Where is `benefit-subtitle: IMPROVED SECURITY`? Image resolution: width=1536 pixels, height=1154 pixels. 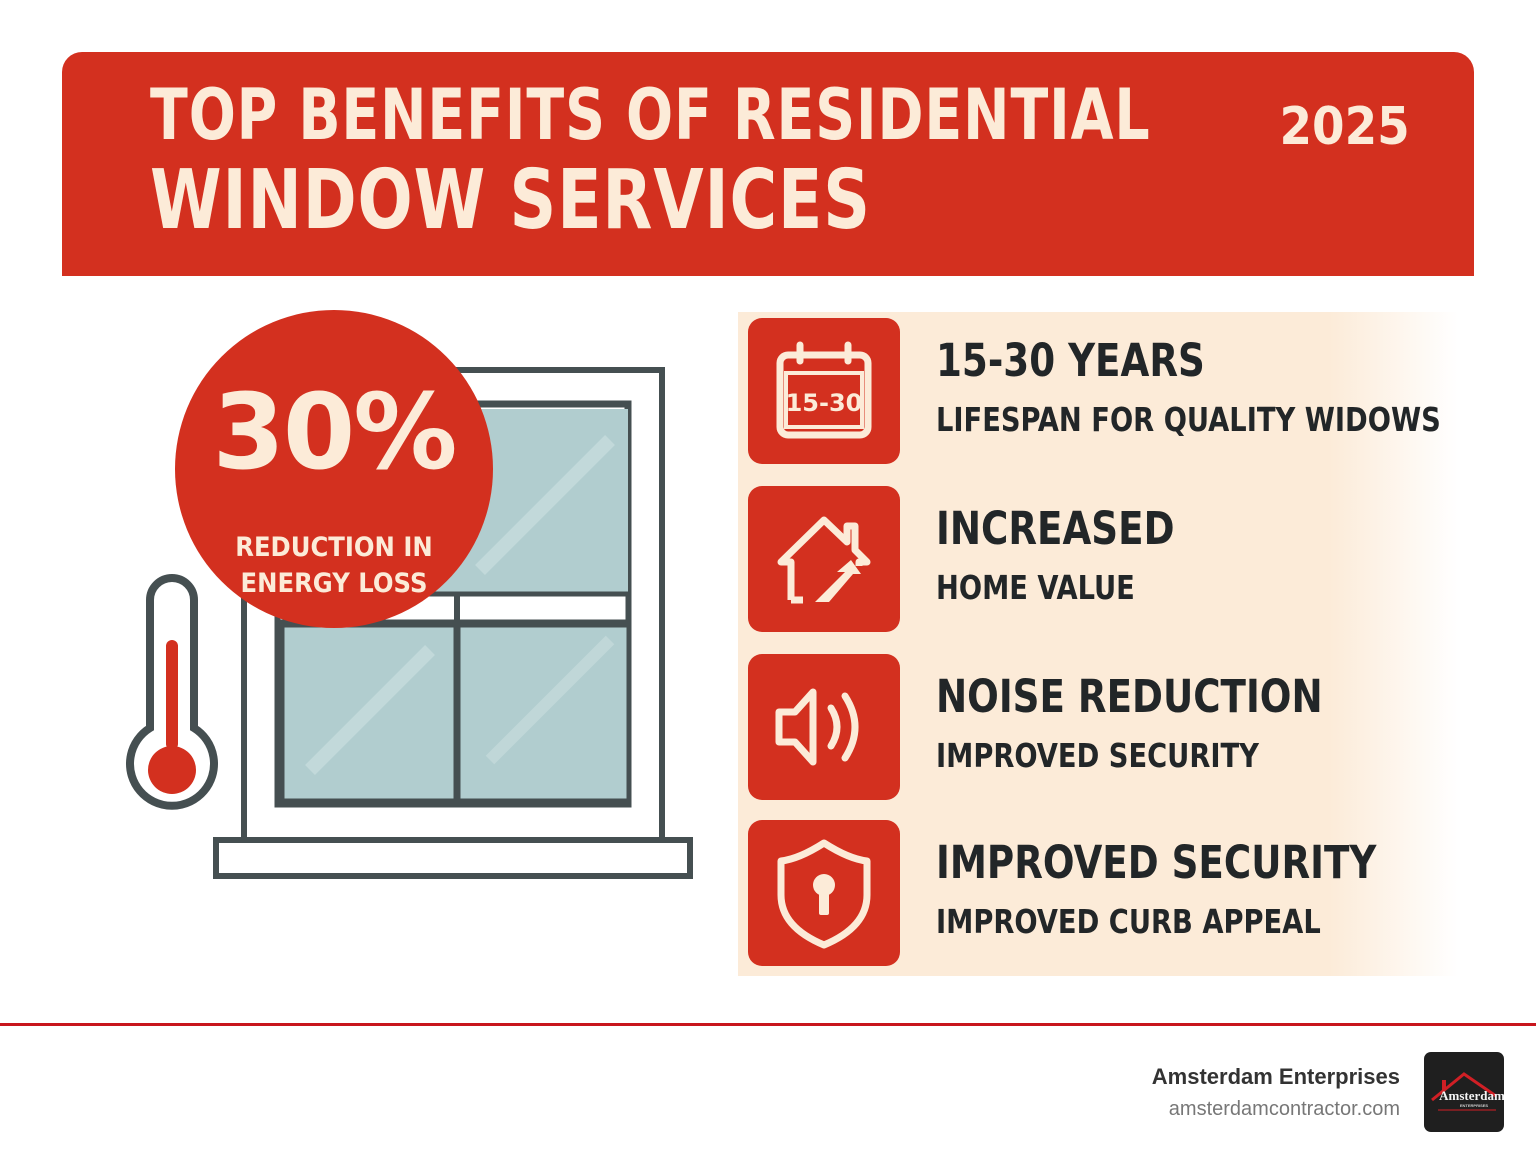 benefit-subtitle: IMPROVED SECURITY is located at coordinates (1097, 755).